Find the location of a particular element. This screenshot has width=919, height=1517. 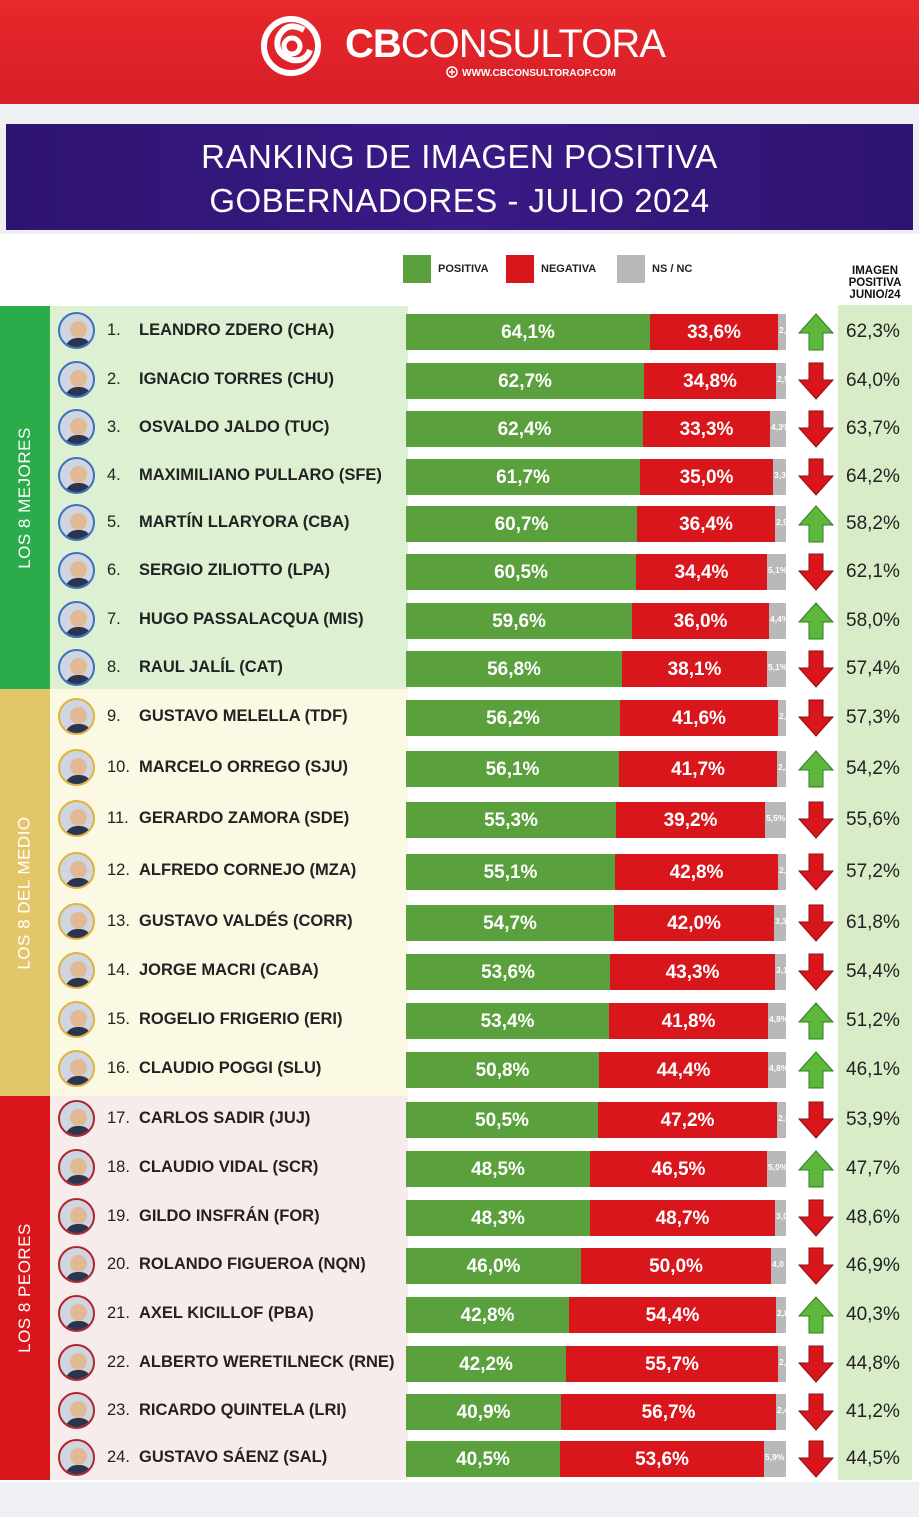

label-nsnc: 3,3 is located at coordinates (781, 921).